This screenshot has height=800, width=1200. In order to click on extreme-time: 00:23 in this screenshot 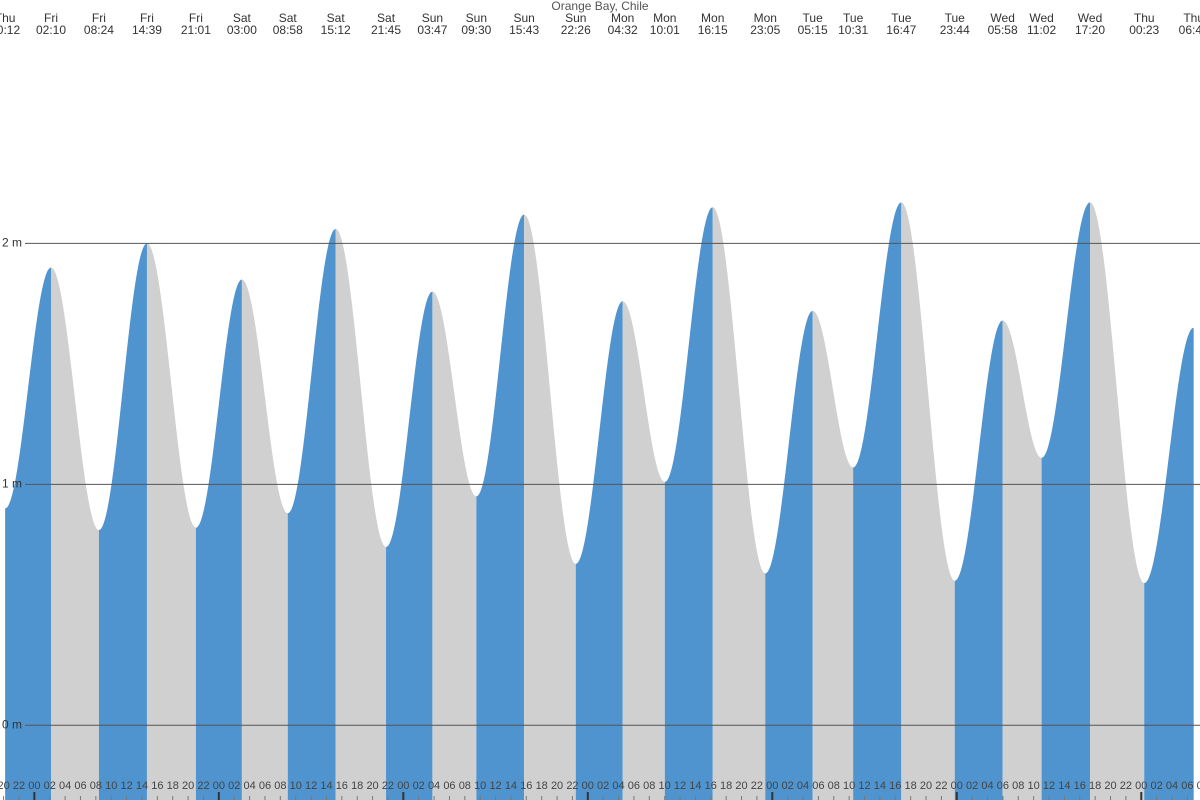, I will do `click(1144, 30)`.